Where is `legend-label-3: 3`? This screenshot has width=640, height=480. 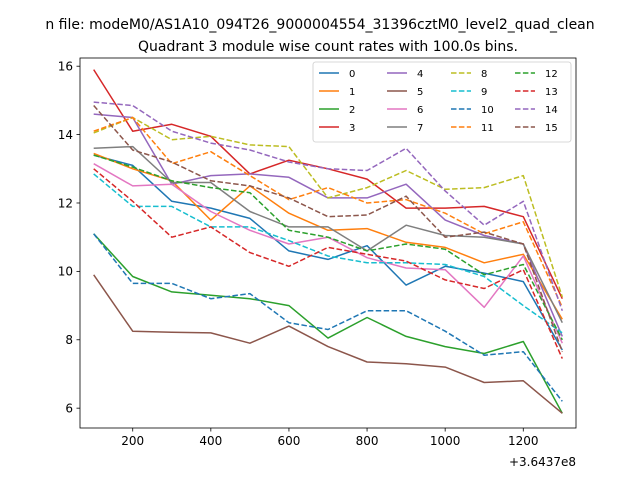 legend-label-3: 3 is located at coordinates (352, 128).